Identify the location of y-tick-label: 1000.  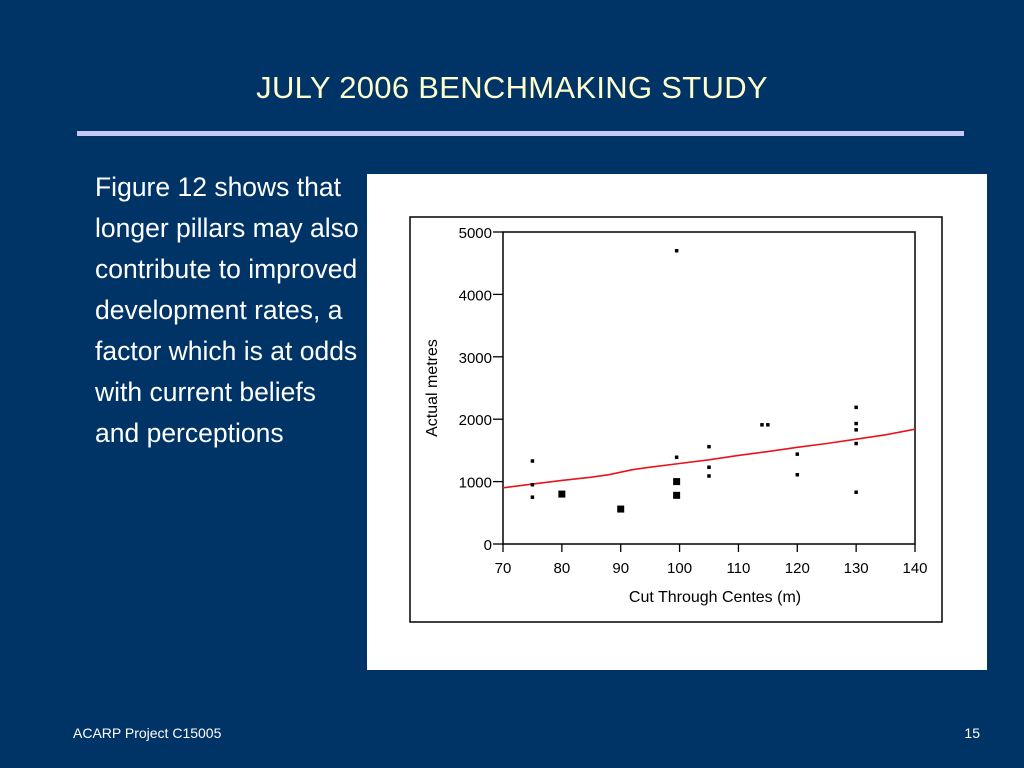
(475, 483).